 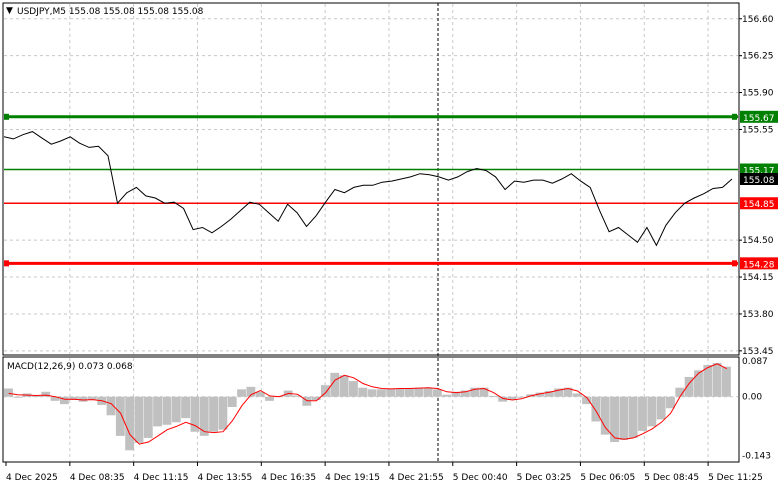 I want to click on time-tick-label: 5 Dec 11:25, so click(x=735, y=478).